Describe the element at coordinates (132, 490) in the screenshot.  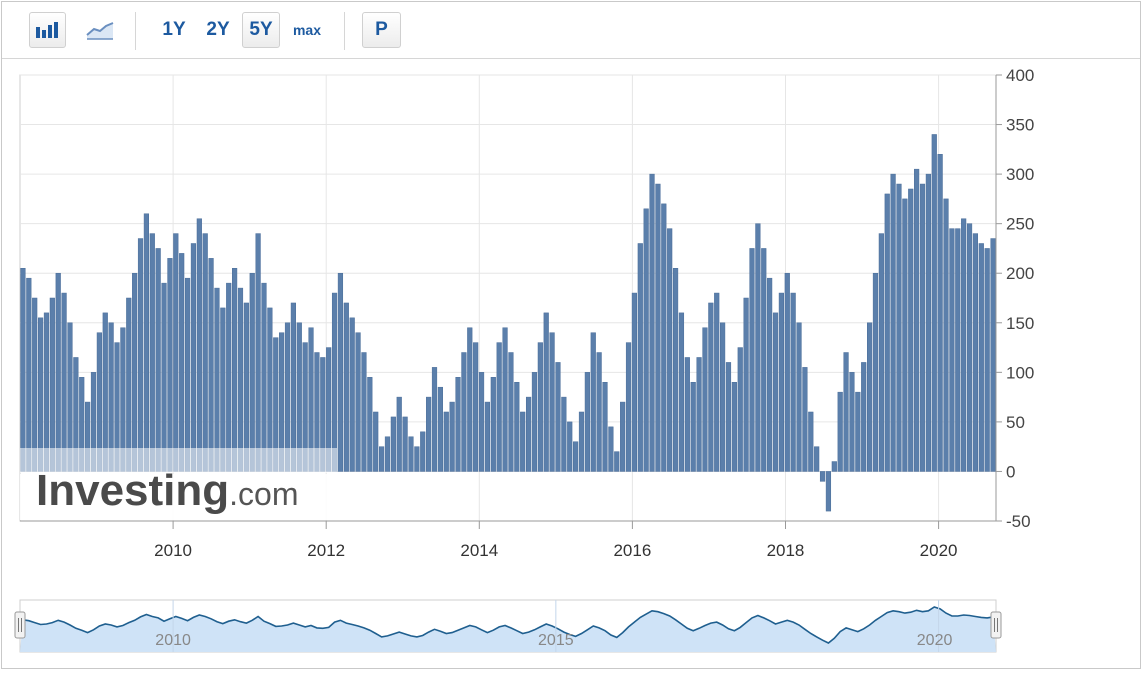
I see `watermark-brand: Investing` at that location.